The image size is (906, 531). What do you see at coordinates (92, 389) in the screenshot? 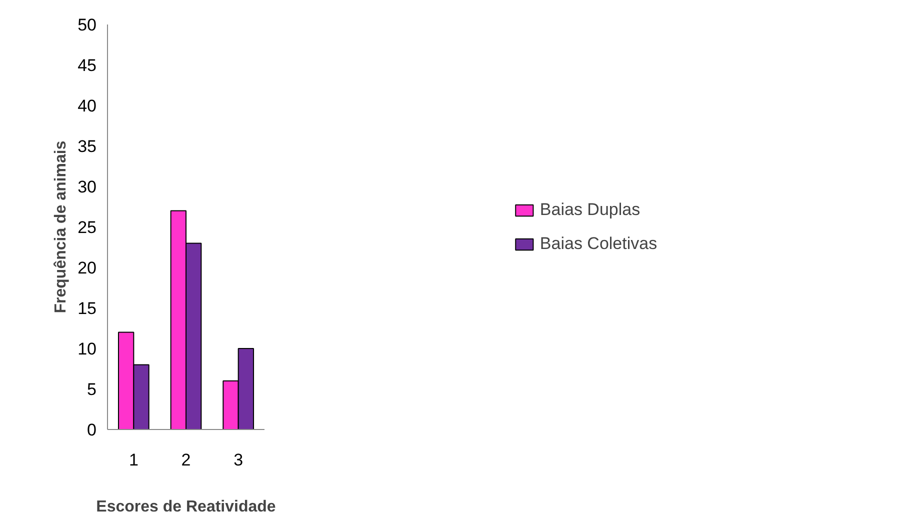
I see `y-tick-label: 5` at bounding box center [92, 389].